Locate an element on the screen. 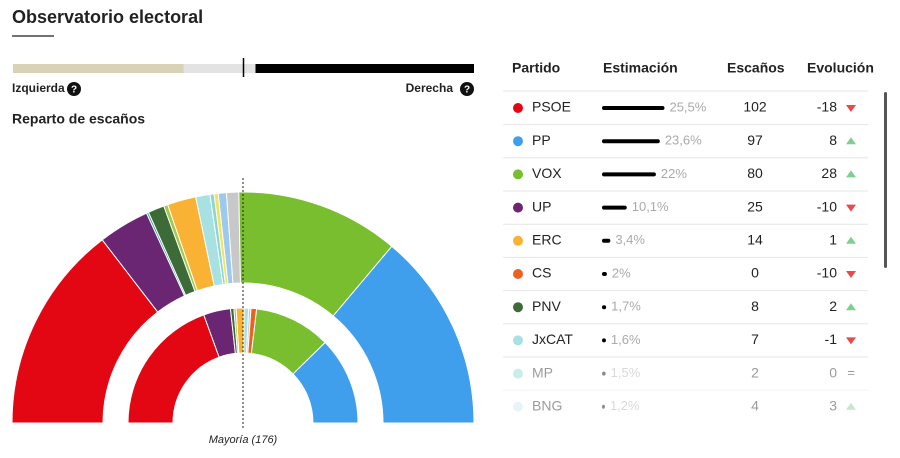 Image resolution: width=900 pixels, height=458 pixels. party-name: ERC is located at coordinates (547, 240).